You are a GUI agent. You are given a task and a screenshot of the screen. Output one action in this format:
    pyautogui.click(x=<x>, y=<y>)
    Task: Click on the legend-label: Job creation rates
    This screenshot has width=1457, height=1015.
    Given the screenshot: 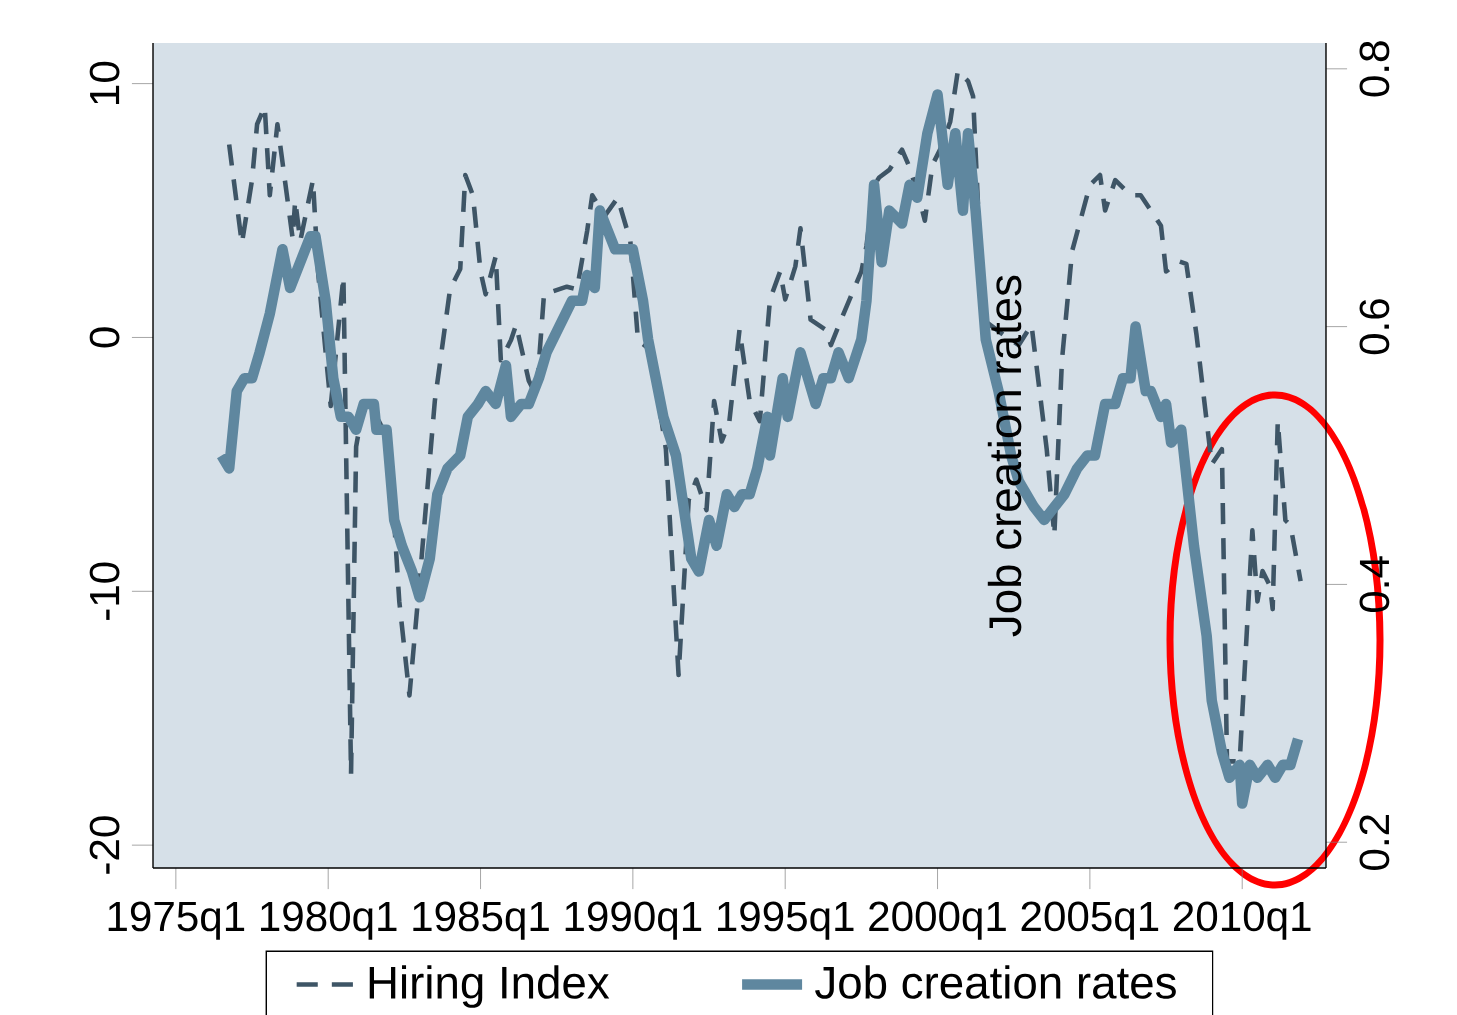 What is the action you would take?
    pyautogui.click(x=995, y=982)
    